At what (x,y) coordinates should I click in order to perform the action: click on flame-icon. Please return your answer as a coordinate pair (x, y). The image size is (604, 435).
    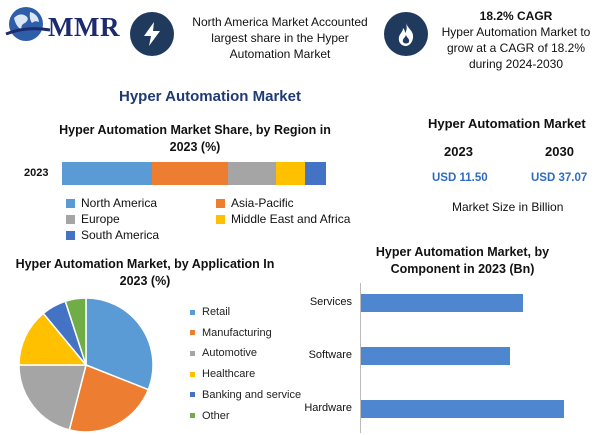
    Looking at the image, I should click on (406, 34).